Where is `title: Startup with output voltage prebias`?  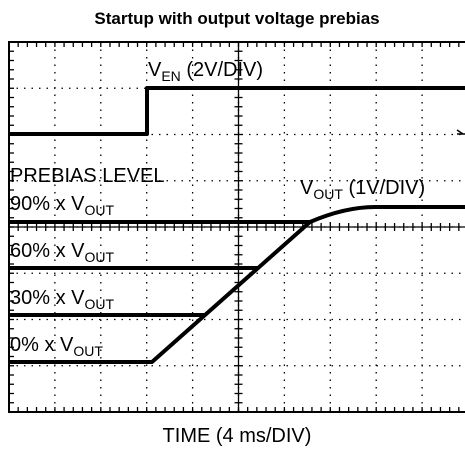 title: Startup with output voltage prebias is located at coordinates (236, 18).